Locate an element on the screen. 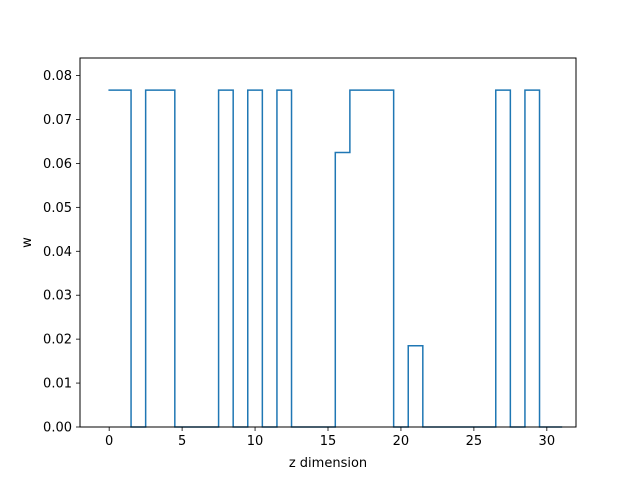  y-tick-label: 0.04 is located at coordinates (57, 252).